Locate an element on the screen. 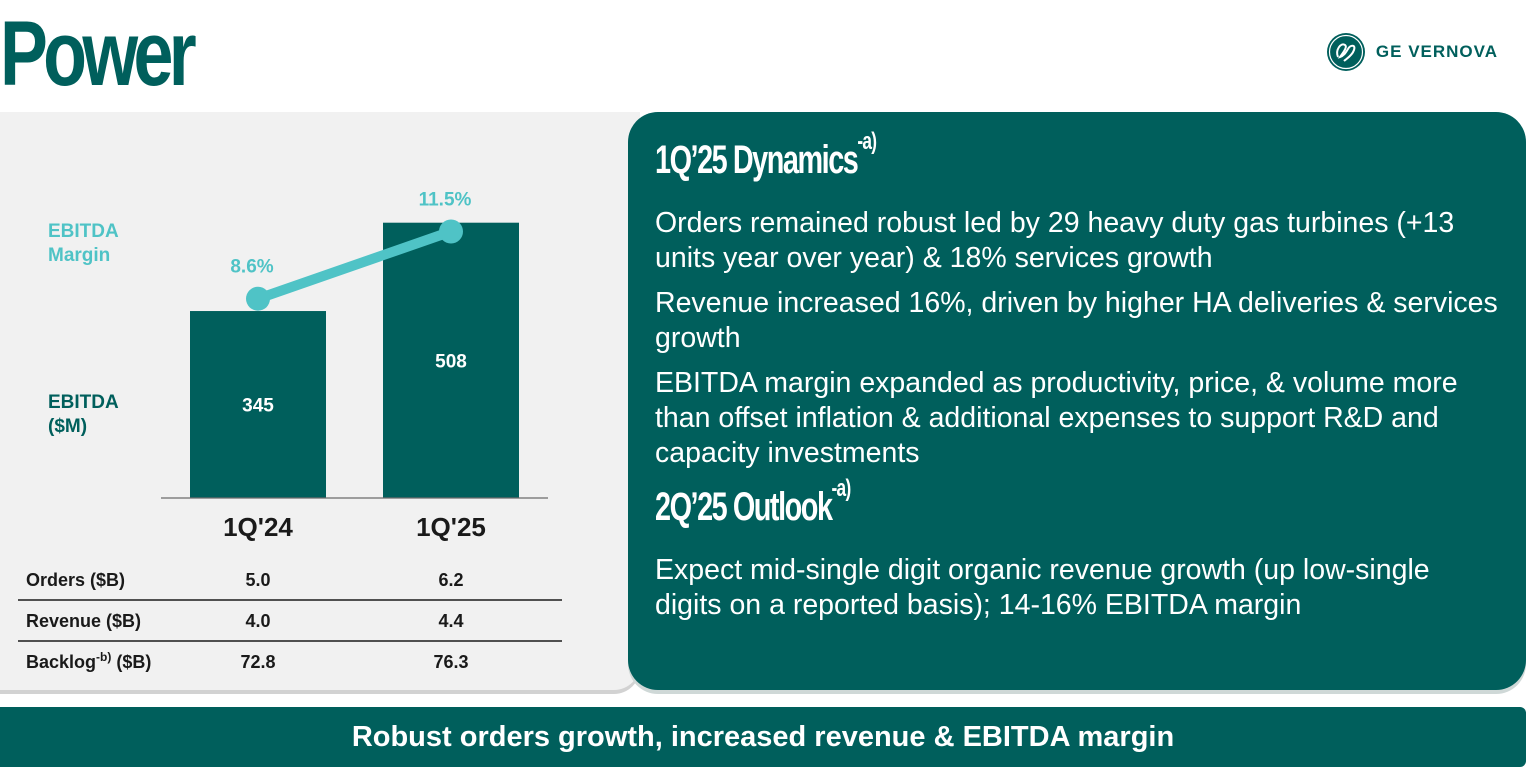  brand: GE VERNOVA is located at coordinates (1412, 52).